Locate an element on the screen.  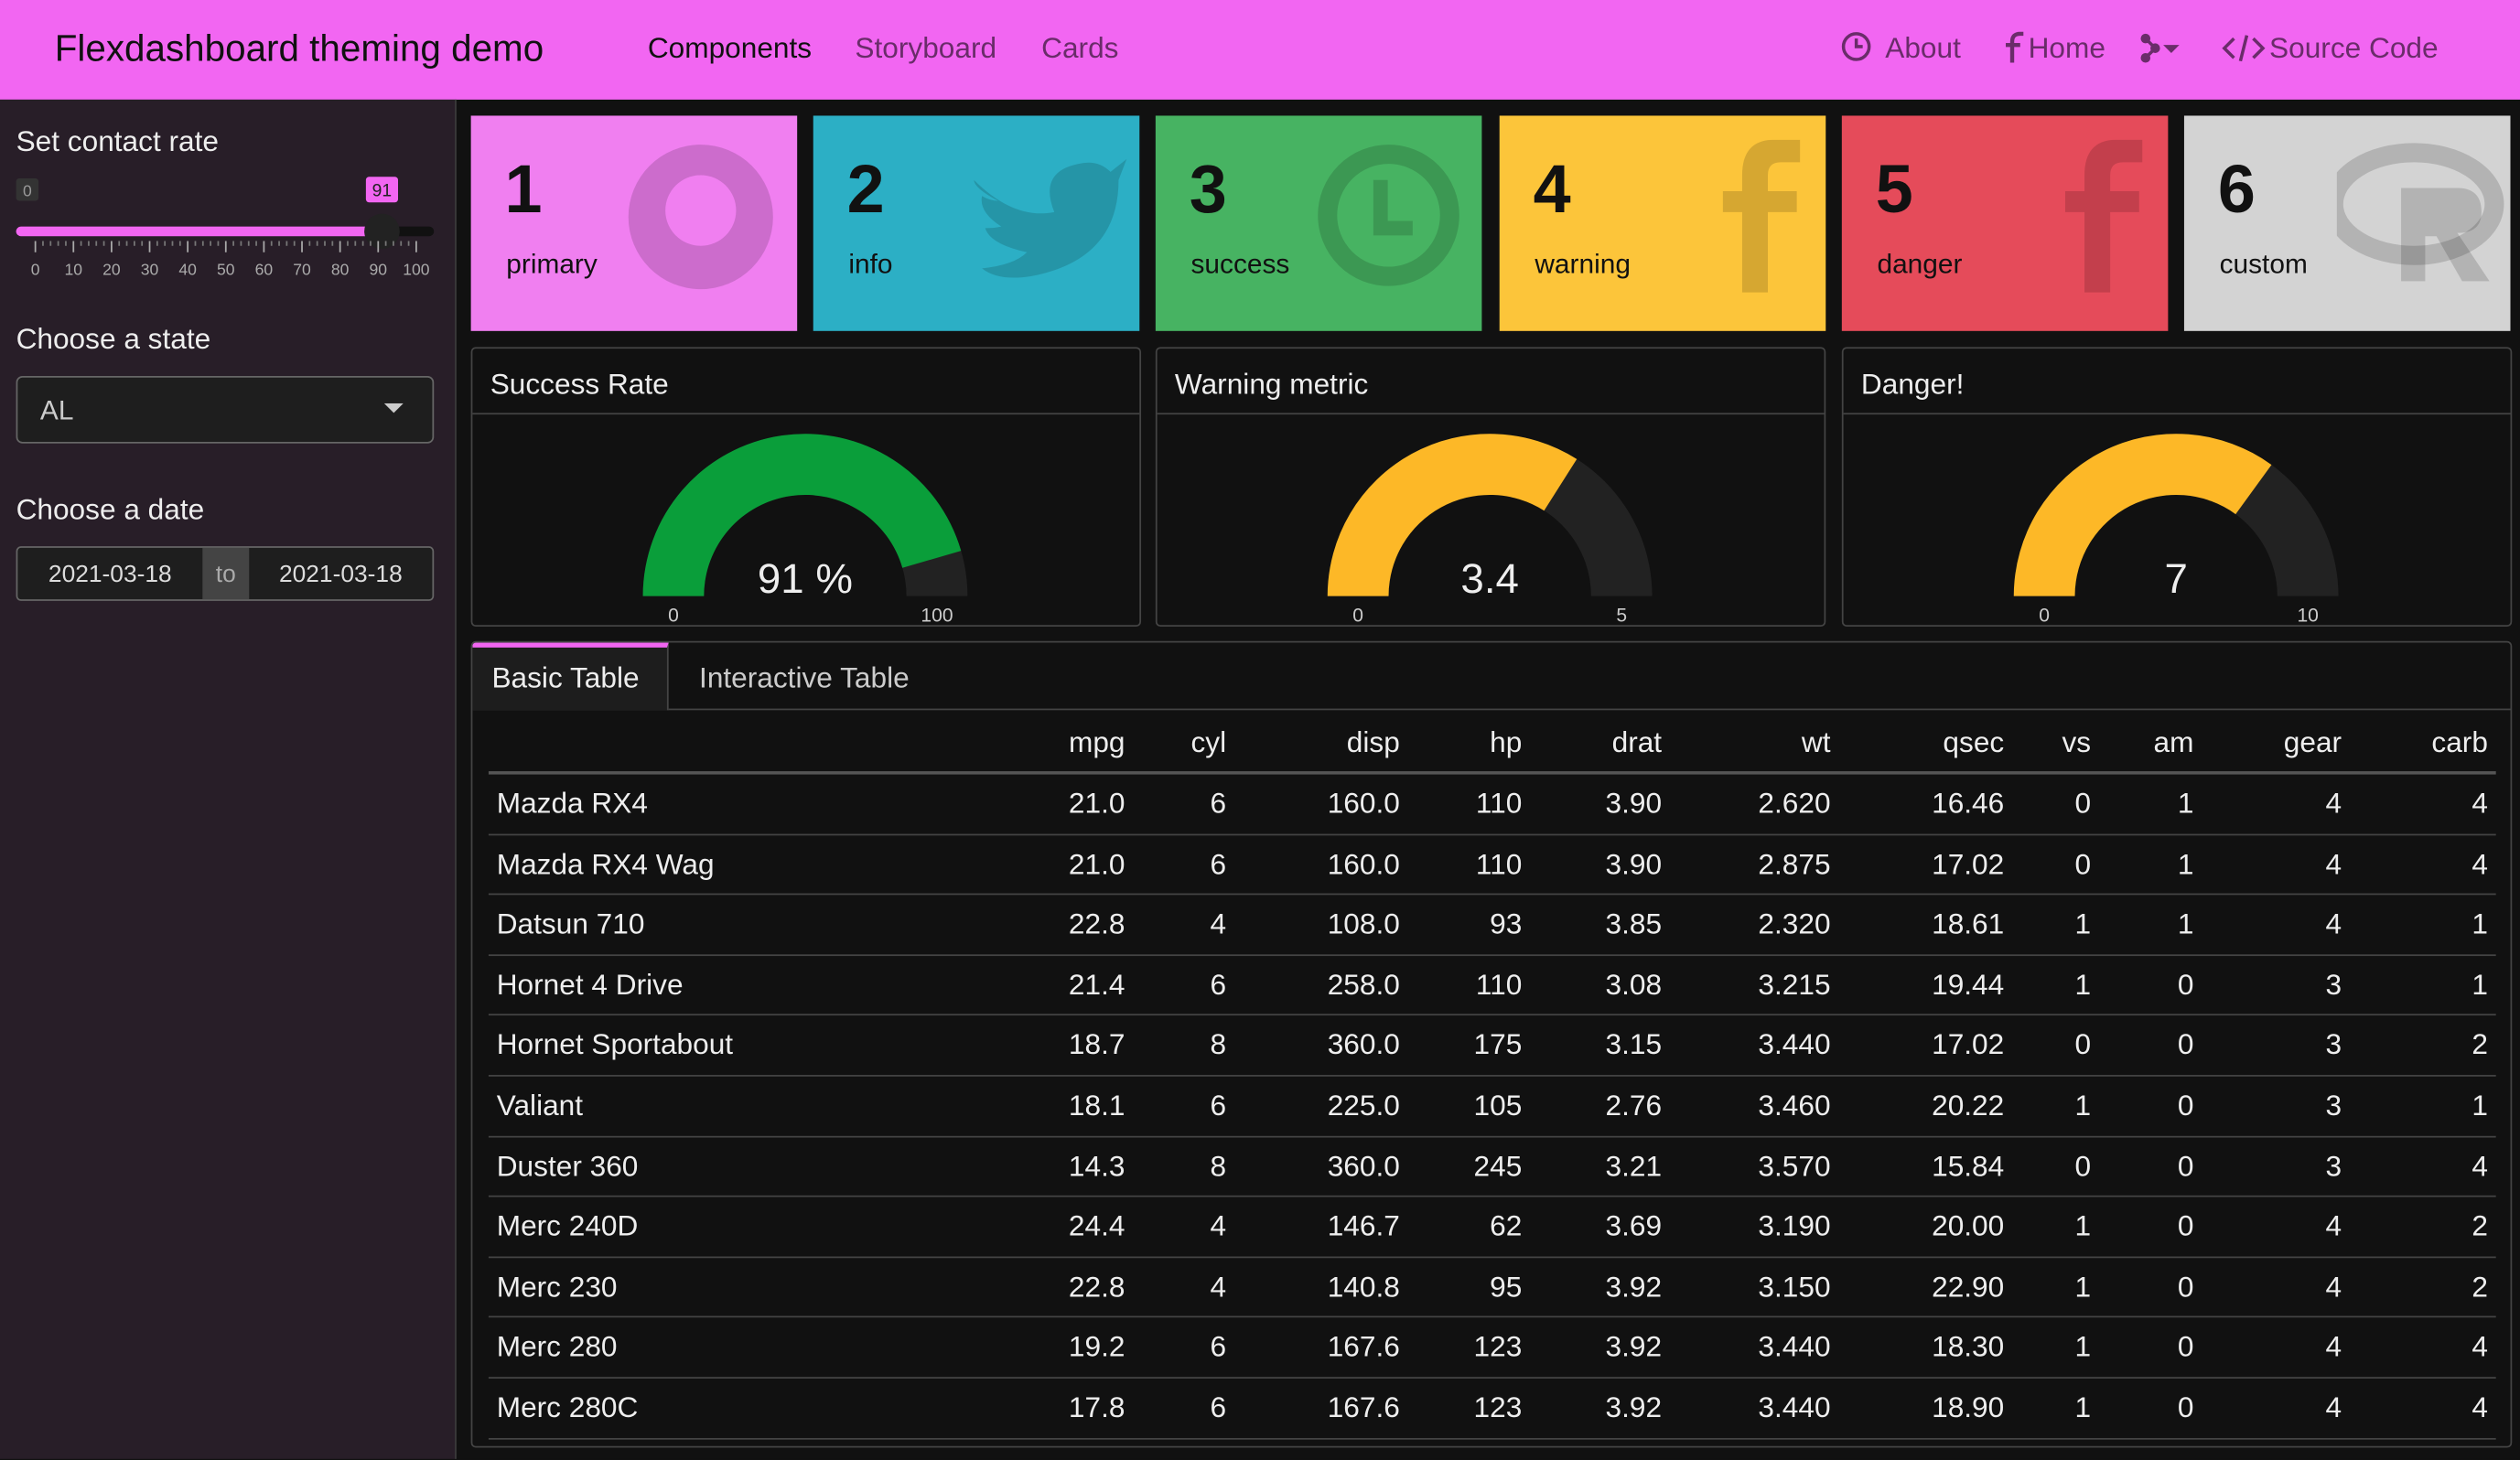
date-end: 2021-03-18 is located at coordinates (340, 574).